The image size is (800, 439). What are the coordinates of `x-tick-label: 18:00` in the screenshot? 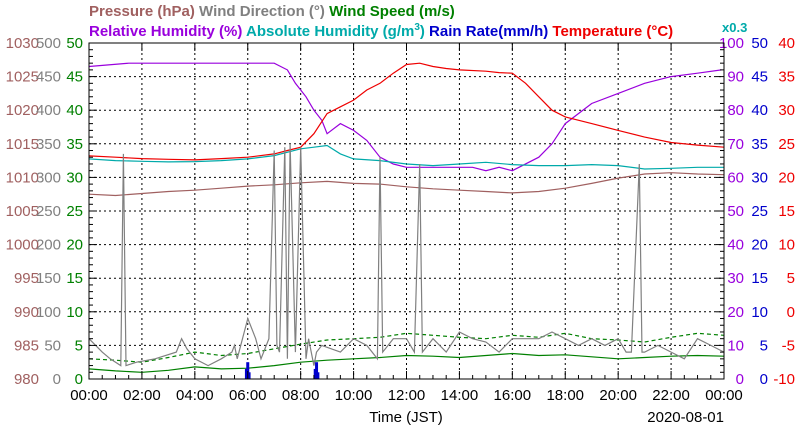 It's located at (565, 395).